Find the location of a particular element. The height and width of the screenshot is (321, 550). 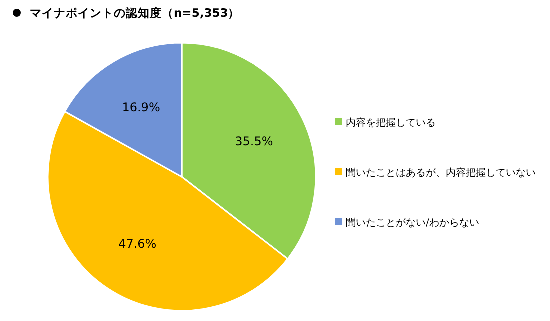

legend-label: 内容を把握している is located at coordinates (391, 123).